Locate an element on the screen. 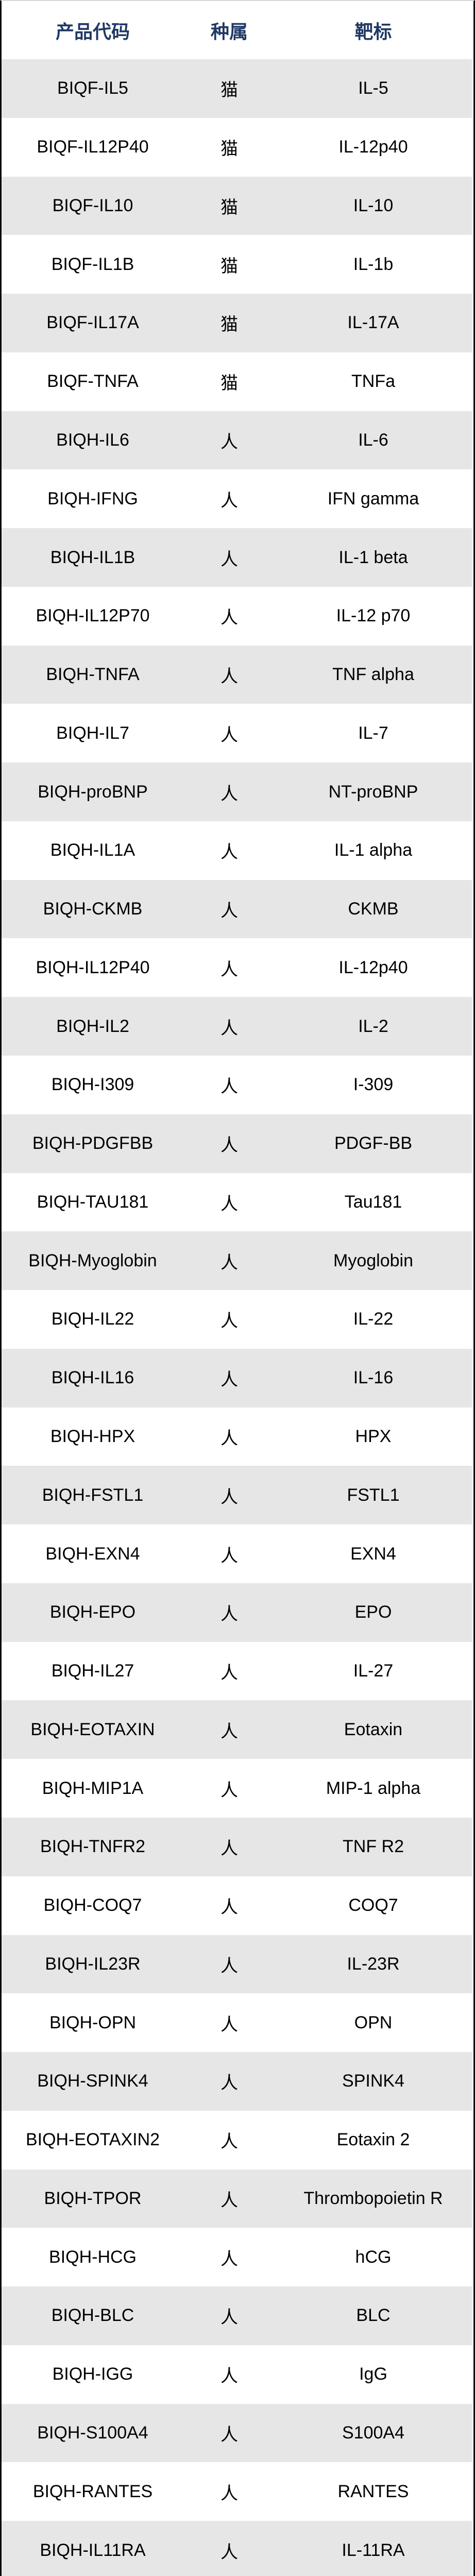 This screenshot has height=2576, width=475. table-row: BIQH-IL22 人 IL-22 is located at coordinates (237, 1319).